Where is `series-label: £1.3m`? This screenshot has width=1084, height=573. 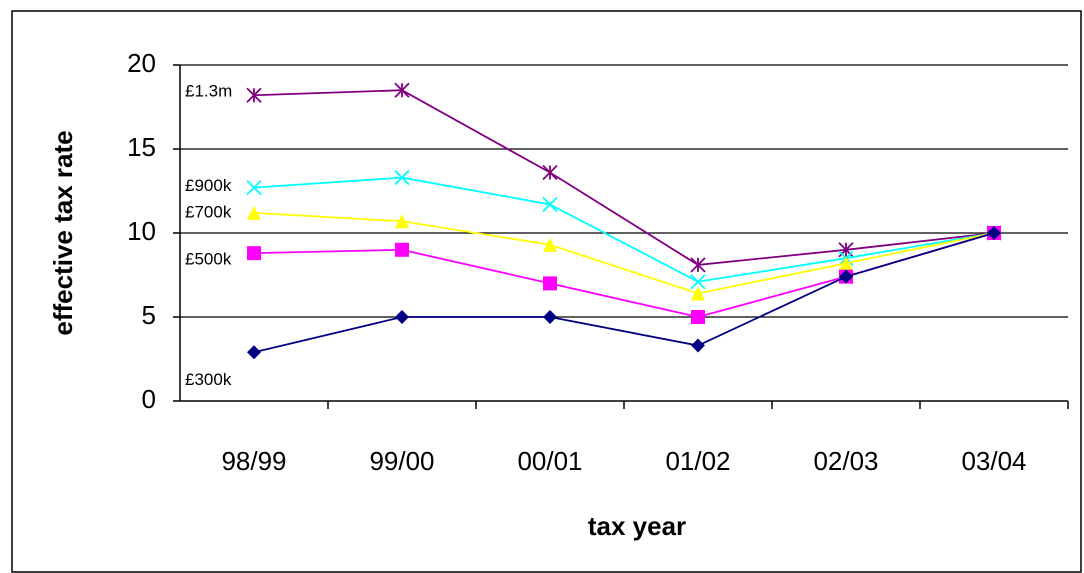
series-label: £1.3m is located at coordinates (208, 91).